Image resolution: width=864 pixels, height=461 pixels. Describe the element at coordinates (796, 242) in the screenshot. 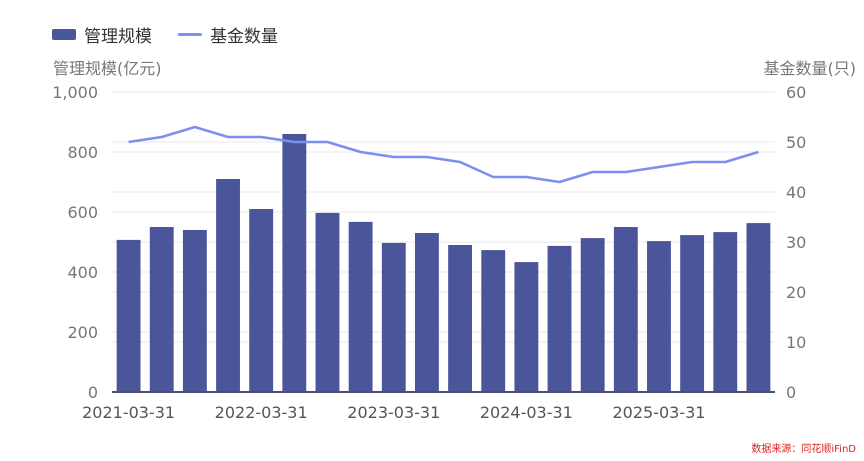

I see `right-axis-tick: 30` at that location.